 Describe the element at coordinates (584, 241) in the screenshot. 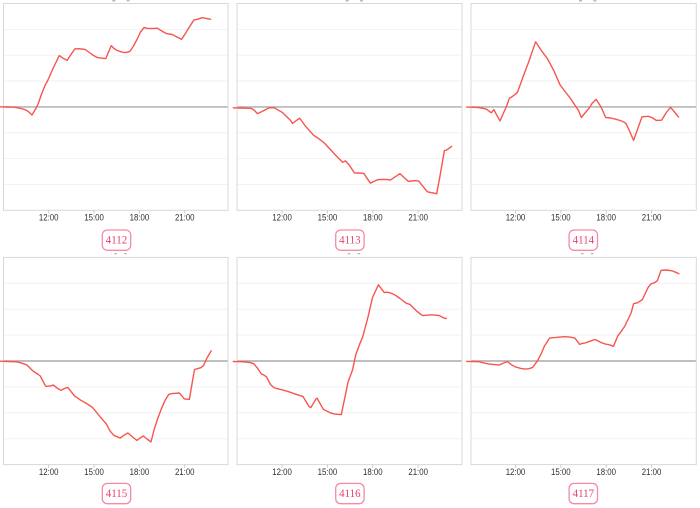

I see `svg-text: 4114` at that location.